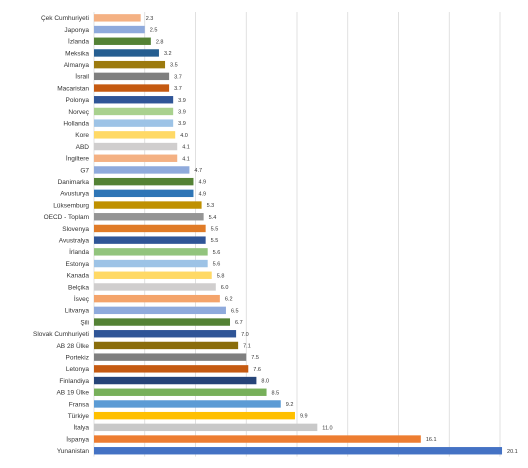 The image size is (528, 468). I want to click on category-label: İsrail, so click(82, 76).